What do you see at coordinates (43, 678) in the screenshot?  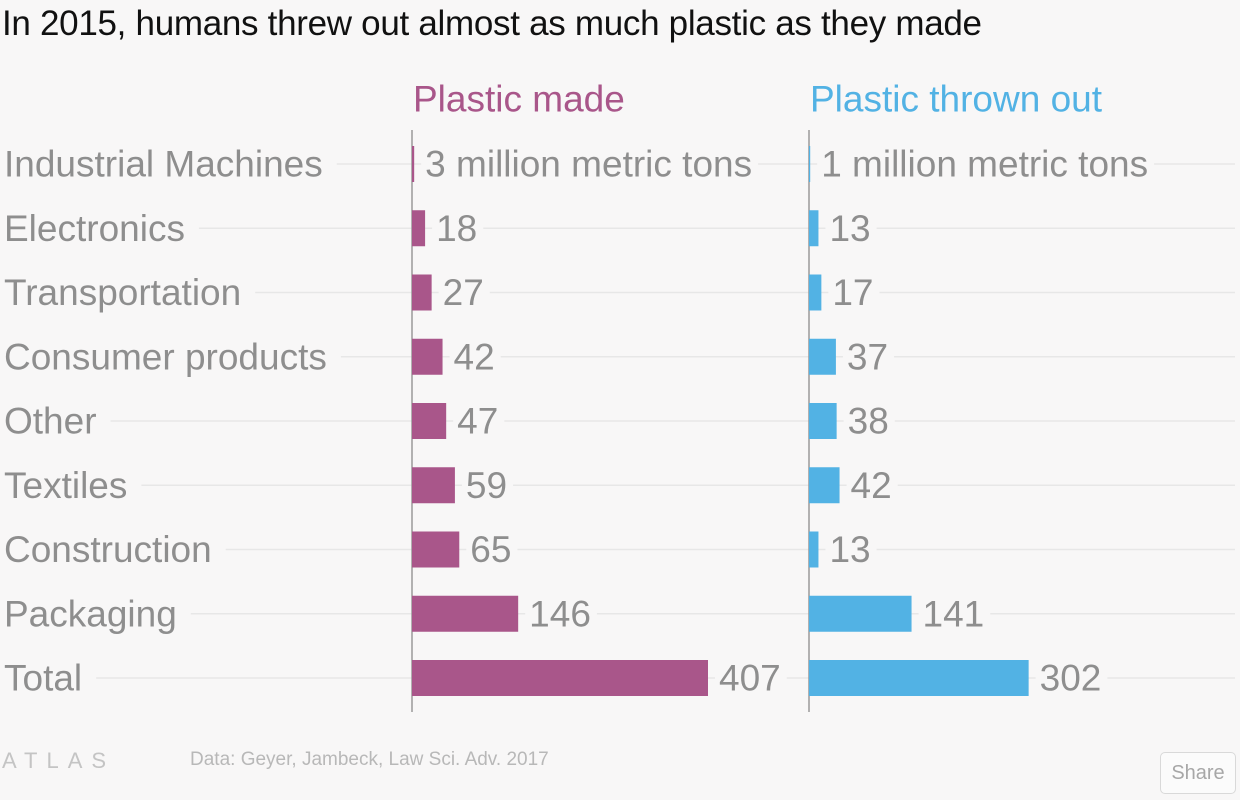 I see `category-label: Total` at bounding box center [43, 678].